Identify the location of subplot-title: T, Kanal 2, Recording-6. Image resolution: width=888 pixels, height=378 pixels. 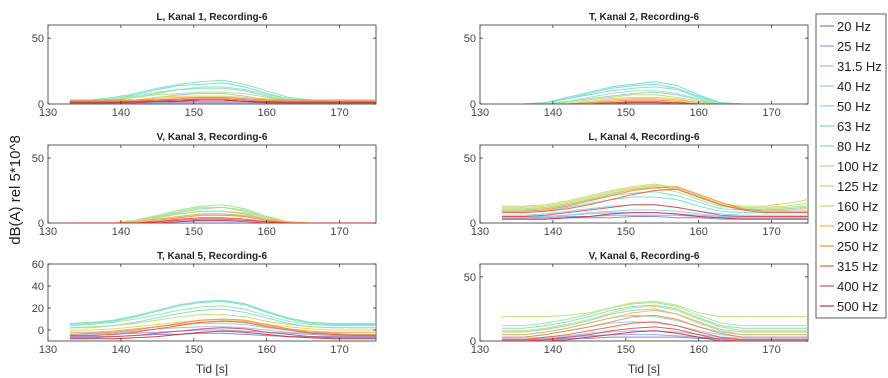
(644, 17).